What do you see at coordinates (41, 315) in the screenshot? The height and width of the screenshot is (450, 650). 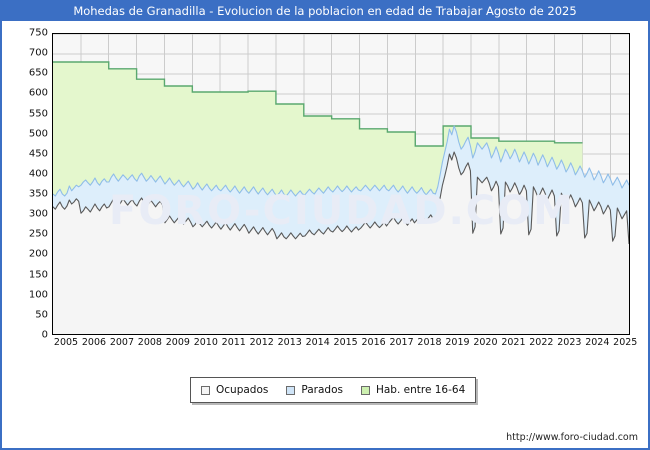 I see `y-axis-tick-label: 50` at bounding box center [41, 315].